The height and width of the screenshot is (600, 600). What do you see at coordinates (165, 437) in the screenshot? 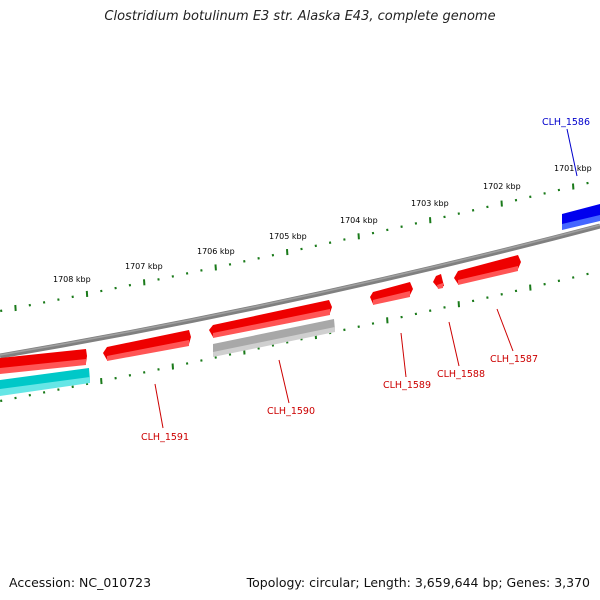
I see `gene-label-clh-1591: CLH_1591` at bounding box center [165, 437].